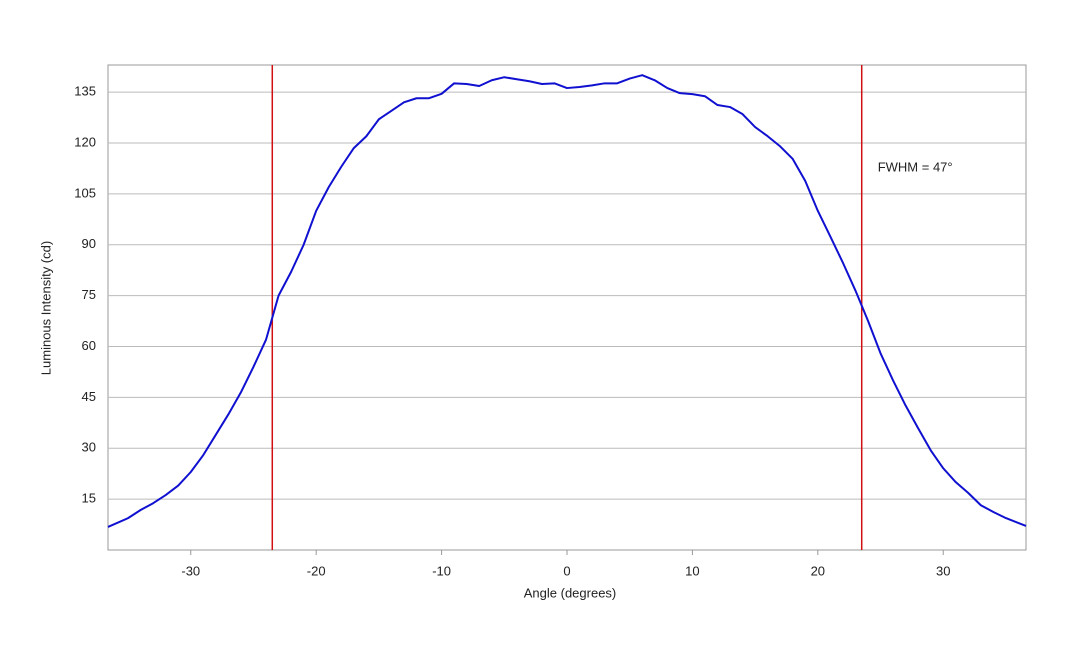 The image size is (1080, 653). I want to click on y-tick-label: 120, so click(85, 141).